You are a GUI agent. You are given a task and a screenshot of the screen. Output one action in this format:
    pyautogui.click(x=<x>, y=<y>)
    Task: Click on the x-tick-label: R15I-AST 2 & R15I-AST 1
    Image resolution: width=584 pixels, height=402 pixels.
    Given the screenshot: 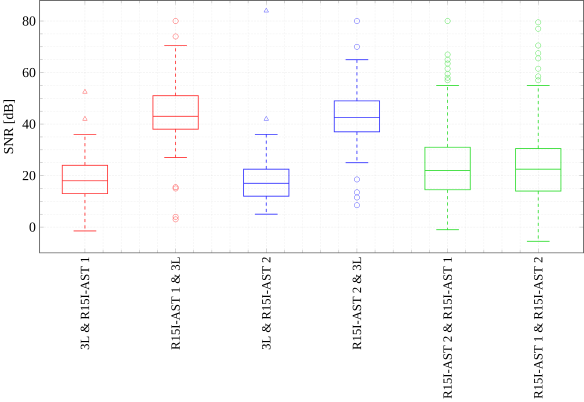 What is the action you would take?
    pyautogui.click(x=447, y=327)
    